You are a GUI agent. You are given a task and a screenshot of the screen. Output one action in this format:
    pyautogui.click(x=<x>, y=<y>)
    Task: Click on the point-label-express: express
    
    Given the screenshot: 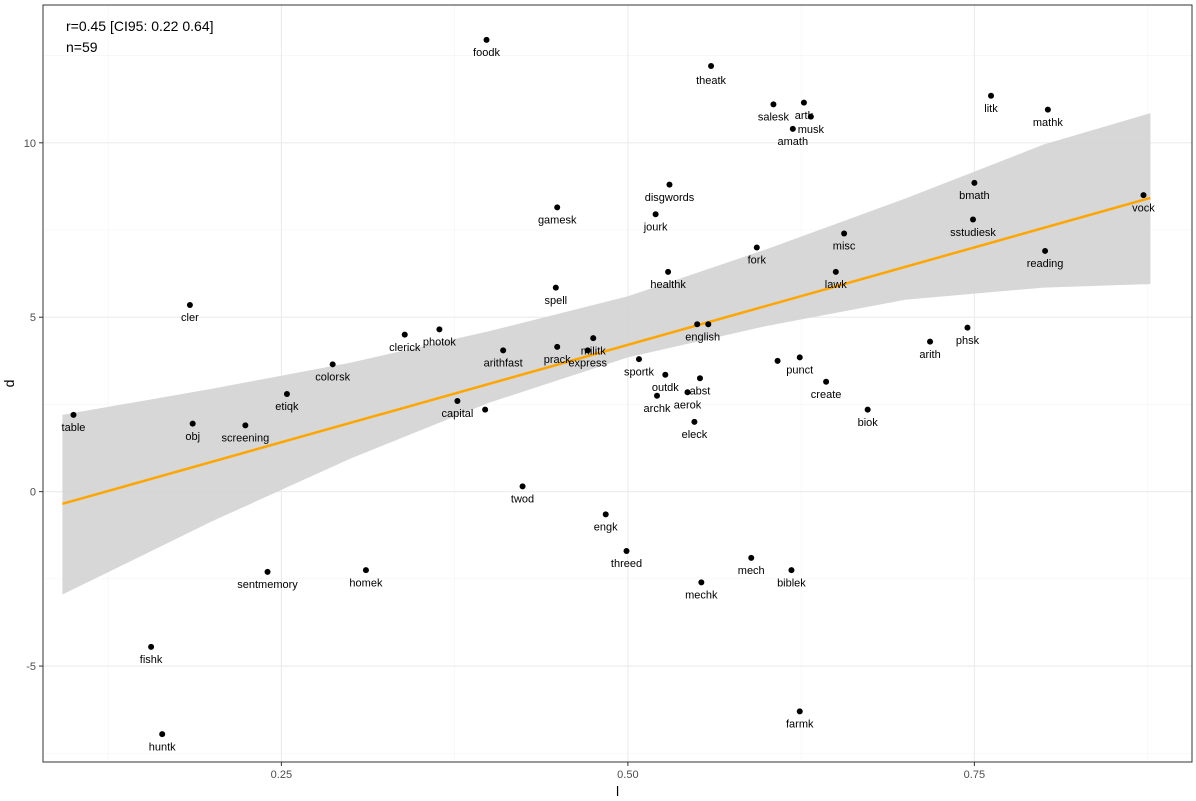 What is the action you would take?
    pyautogui.click(x=587, y=364)
    